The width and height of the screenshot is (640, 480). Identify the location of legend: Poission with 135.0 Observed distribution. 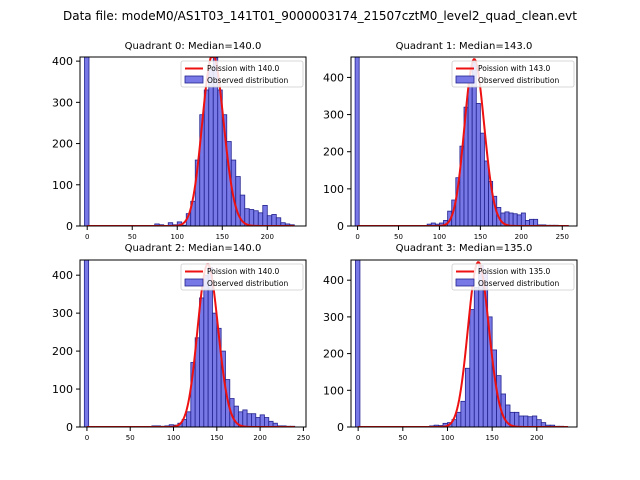
(513, 277).